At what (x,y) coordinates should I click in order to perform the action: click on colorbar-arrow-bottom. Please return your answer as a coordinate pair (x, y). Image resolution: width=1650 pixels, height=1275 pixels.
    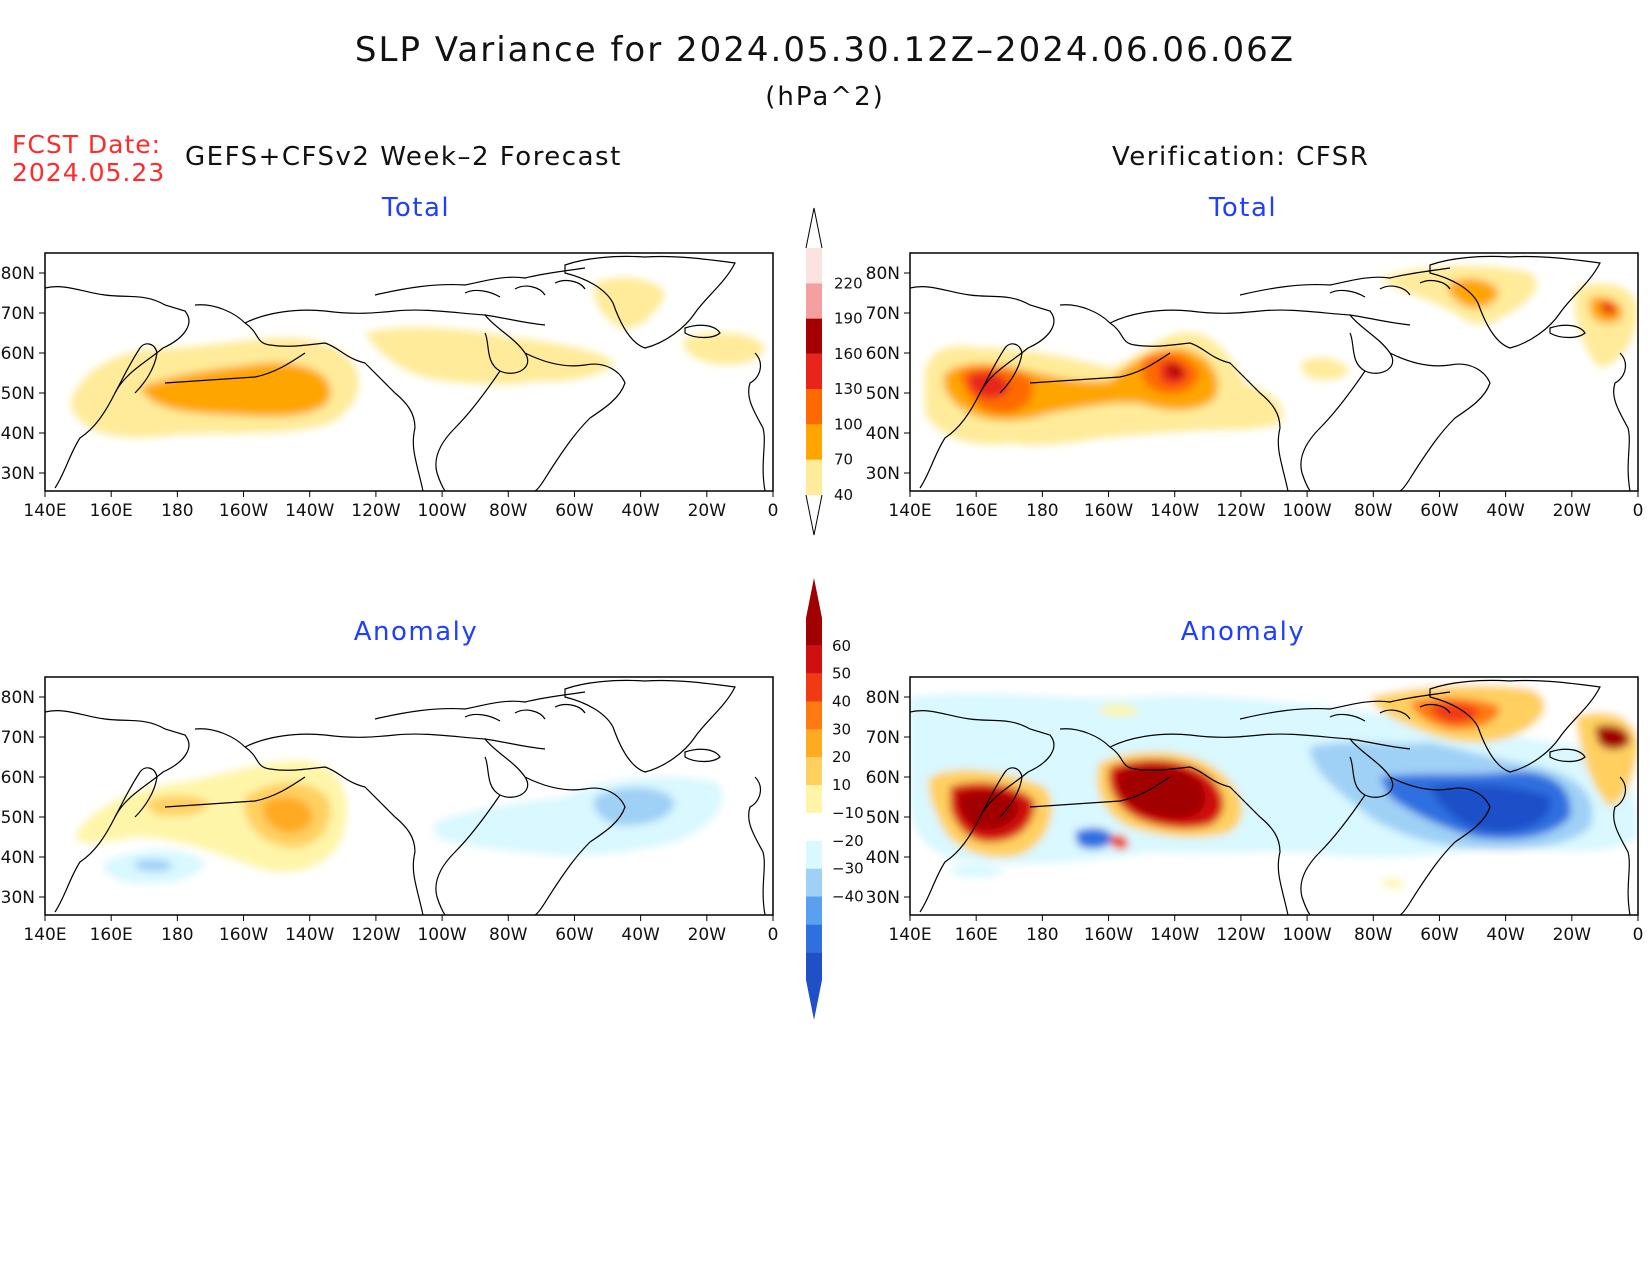
    Looking at the image, I should click on (814, 515).